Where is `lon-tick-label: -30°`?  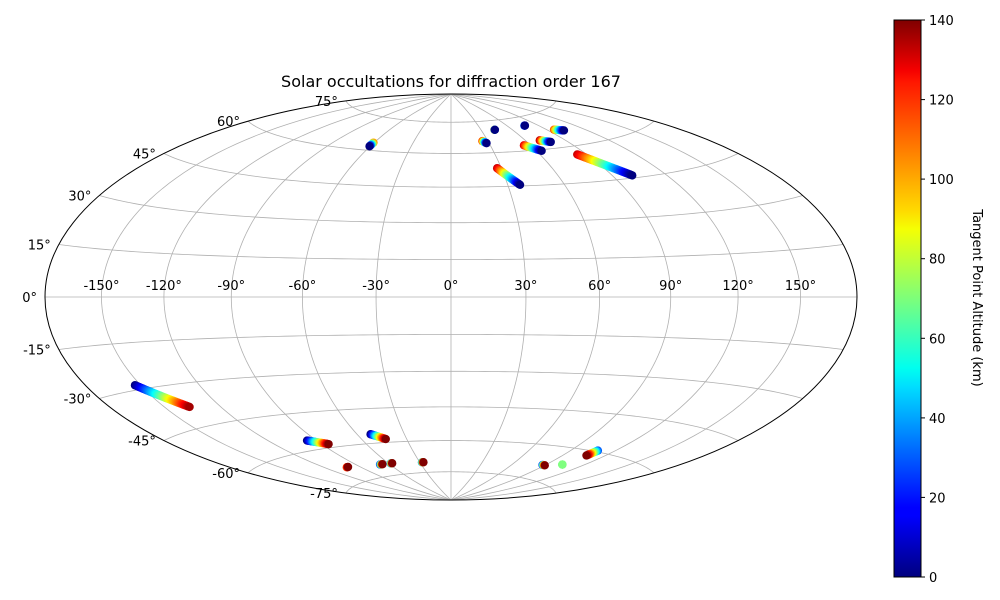 lon-tick-label: -30° is located at coordinates (376, 286).